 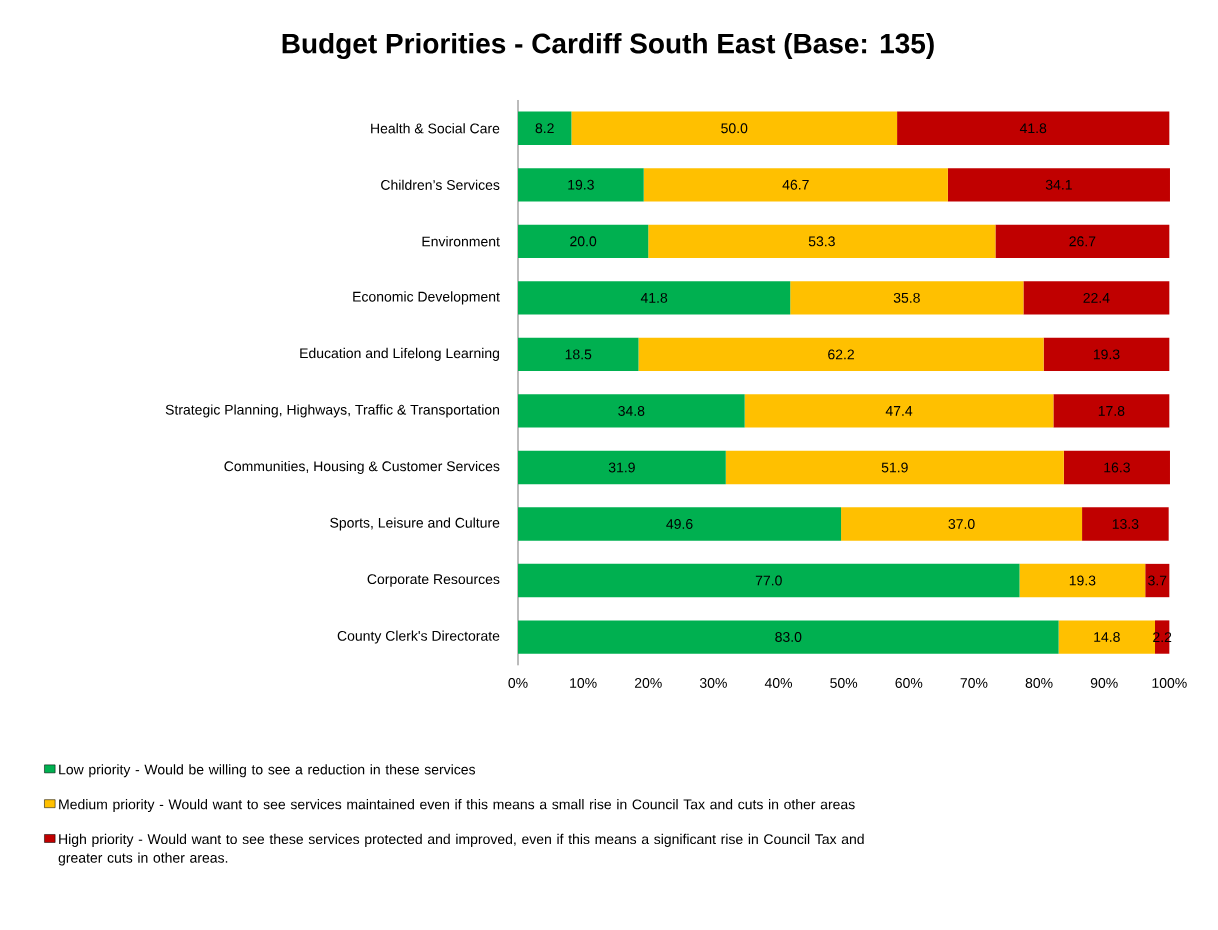 I want to click on data-label: 77.0, so click(x=768, y=580).